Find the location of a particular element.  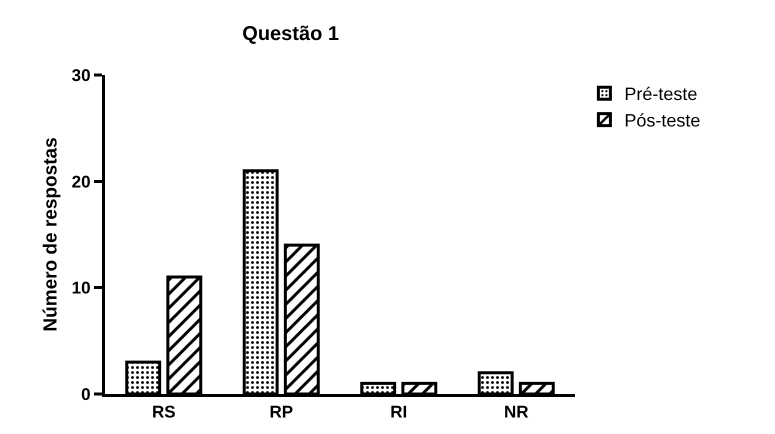

y-tick-label: 20 is located at coordinates (81, 182).